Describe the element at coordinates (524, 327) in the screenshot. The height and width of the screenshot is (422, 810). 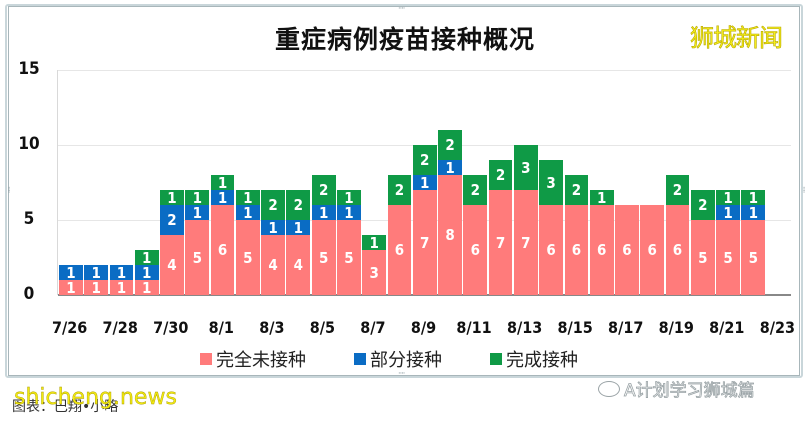
I see `x-tick-label: 8/13` at that location.